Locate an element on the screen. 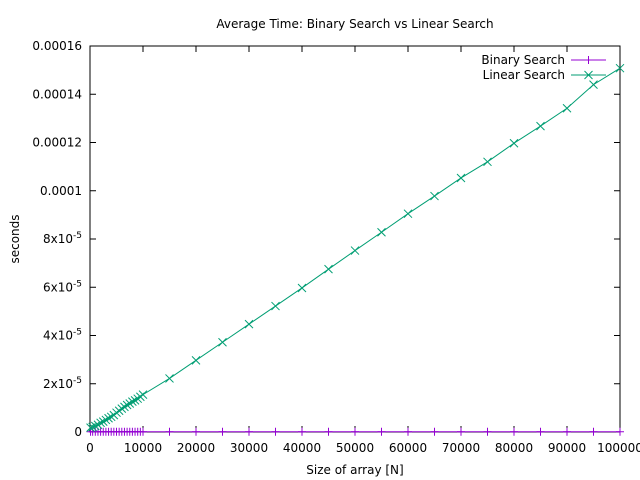 The image size is (640, 480). x-tick-label: 10000 is located at coordinates (143, 448).